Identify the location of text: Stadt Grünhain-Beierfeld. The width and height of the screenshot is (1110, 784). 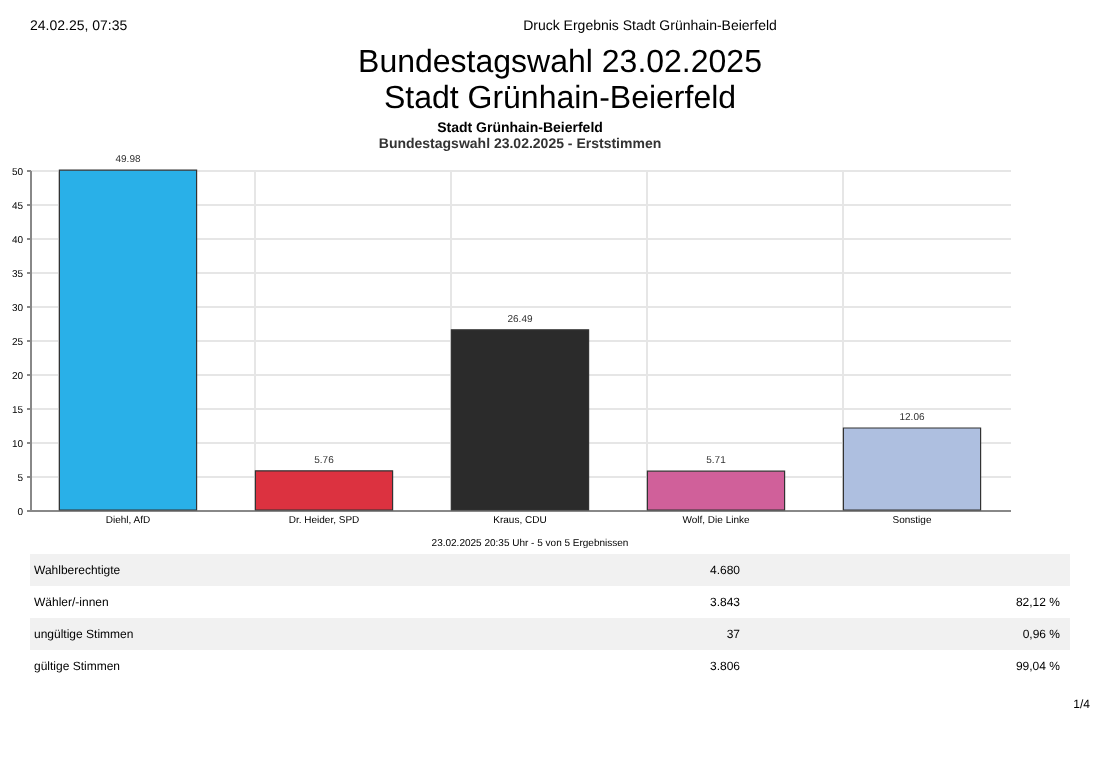
(560, 99).